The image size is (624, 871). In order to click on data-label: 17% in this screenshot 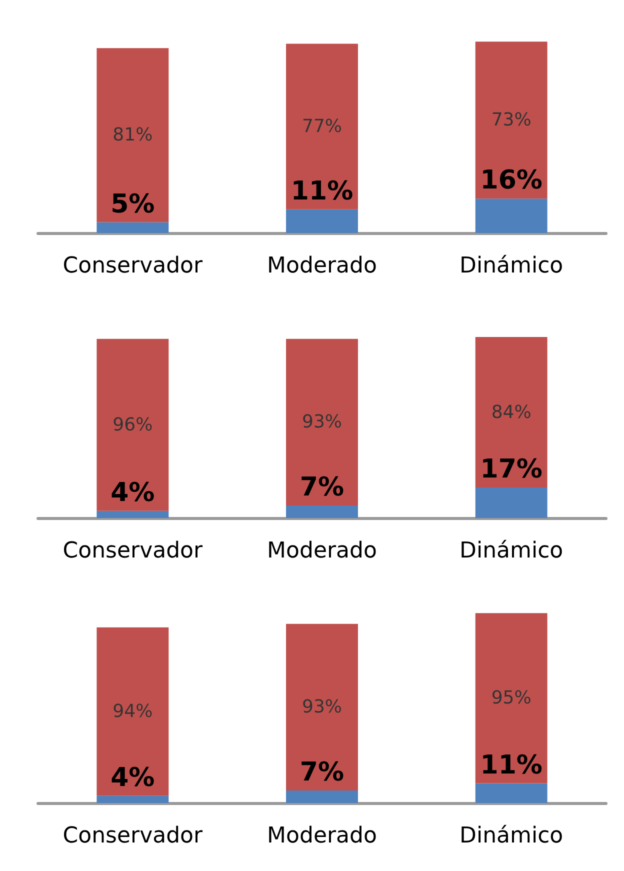, I will do `click(511, 469)`.